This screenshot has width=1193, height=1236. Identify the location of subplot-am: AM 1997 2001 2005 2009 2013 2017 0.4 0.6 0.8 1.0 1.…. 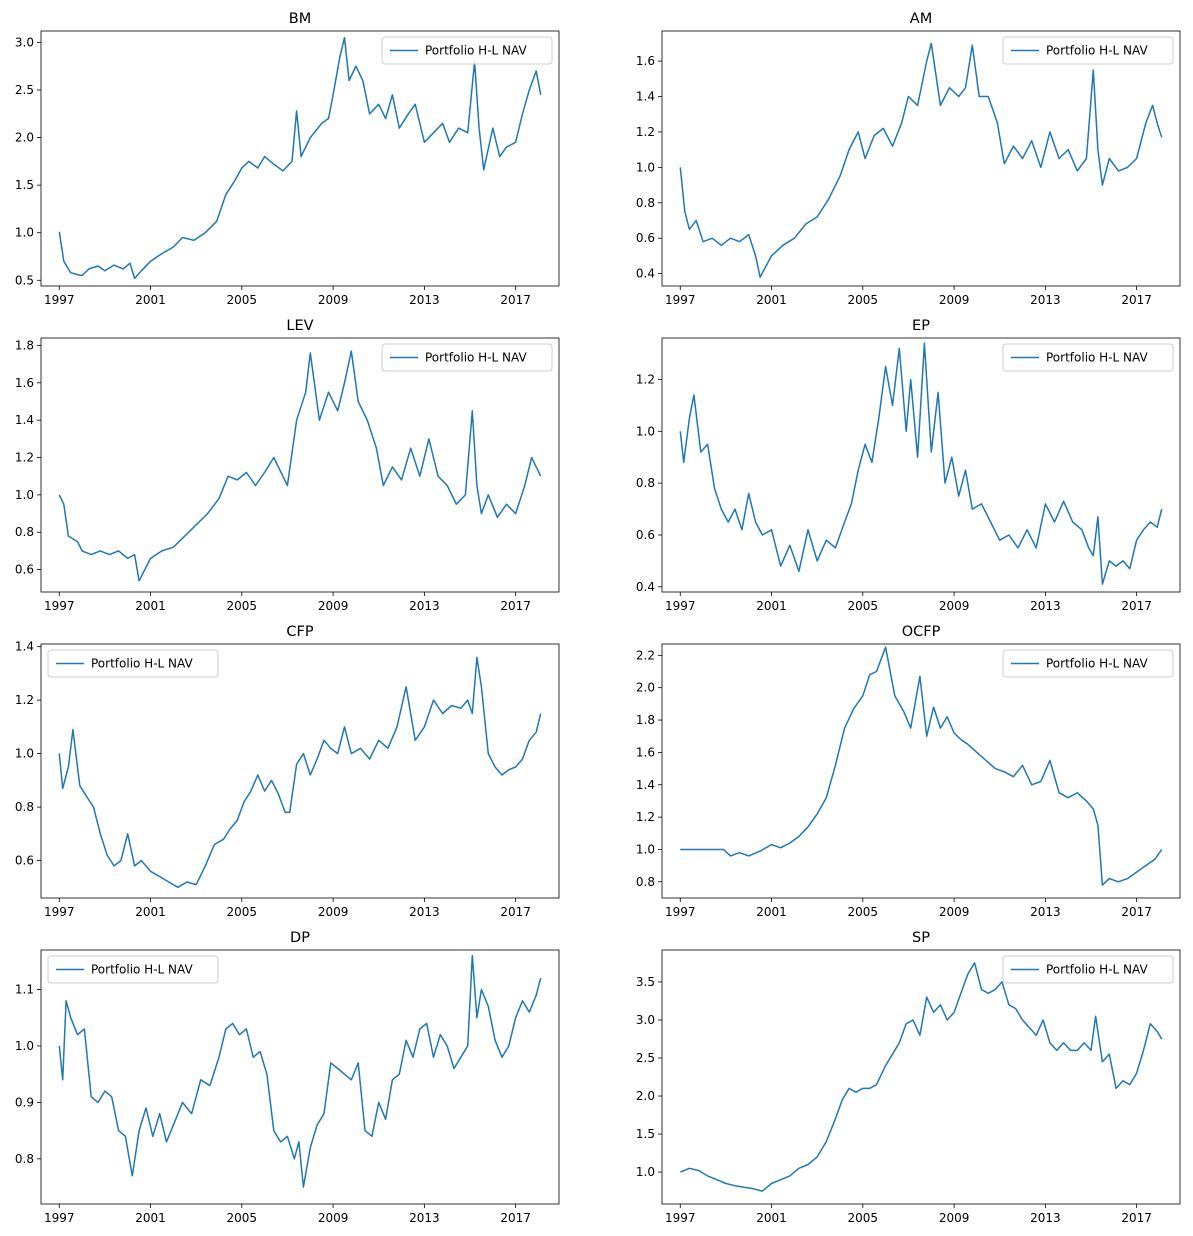
(908, 159).